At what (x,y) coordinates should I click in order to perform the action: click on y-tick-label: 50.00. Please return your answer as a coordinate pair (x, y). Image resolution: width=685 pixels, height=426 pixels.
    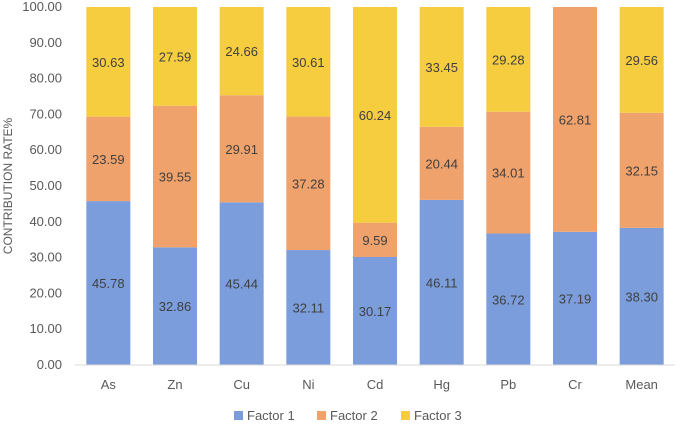
    Looking at the image, I should click on (45, 185).